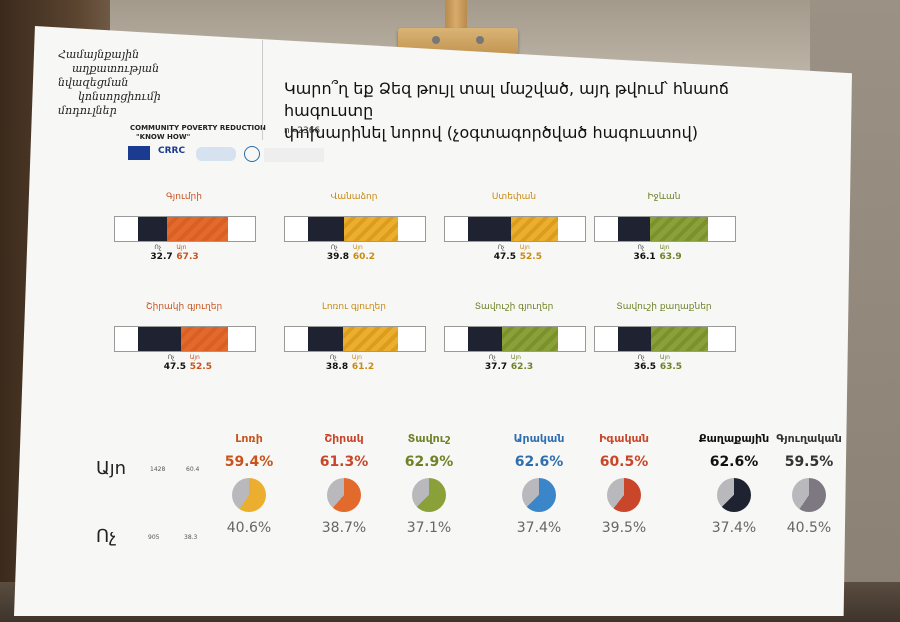  I want to click on value-no: 37.7, so click(496, 367).